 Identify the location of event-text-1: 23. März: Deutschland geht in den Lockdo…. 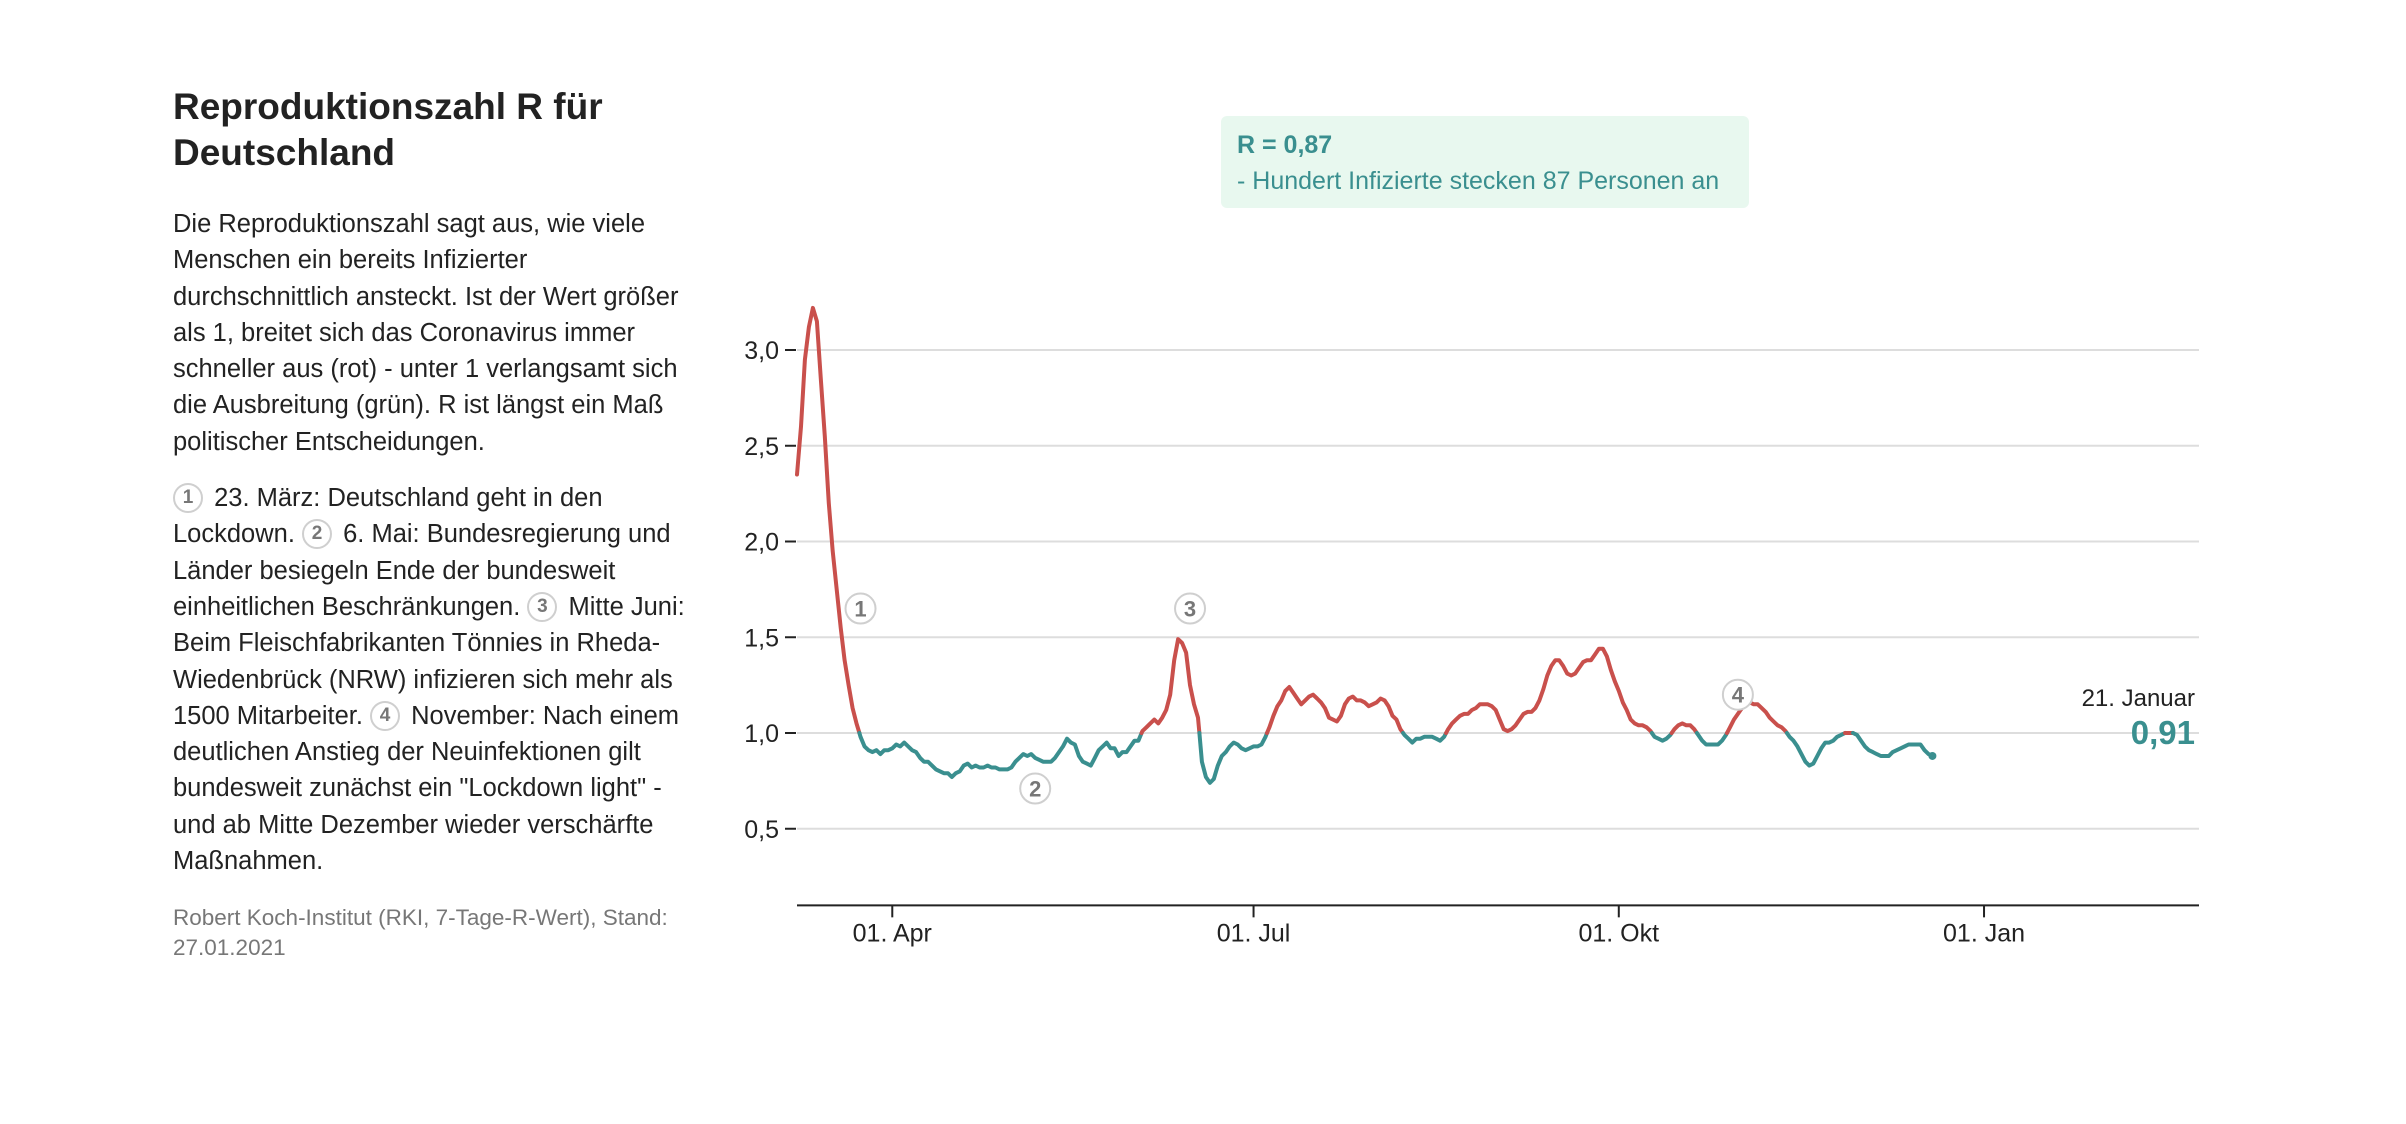
(388, 516).